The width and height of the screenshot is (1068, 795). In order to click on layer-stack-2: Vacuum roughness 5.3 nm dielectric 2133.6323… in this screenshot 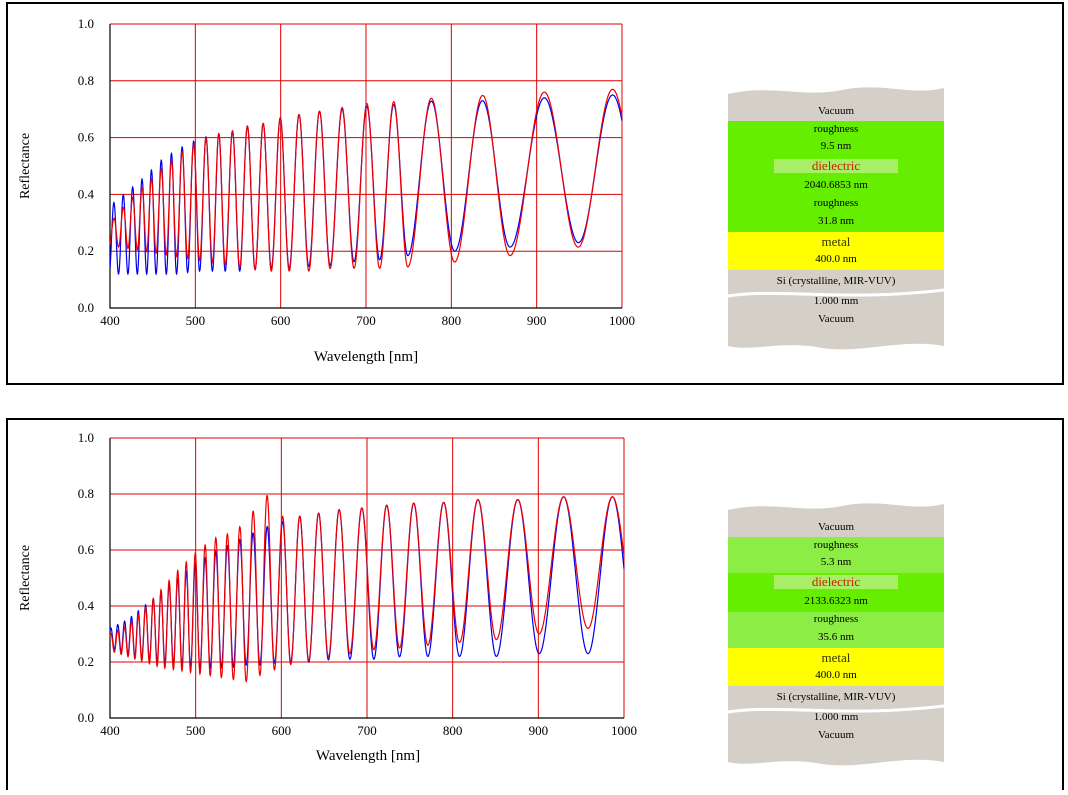, I will do `click(836, 634)`.